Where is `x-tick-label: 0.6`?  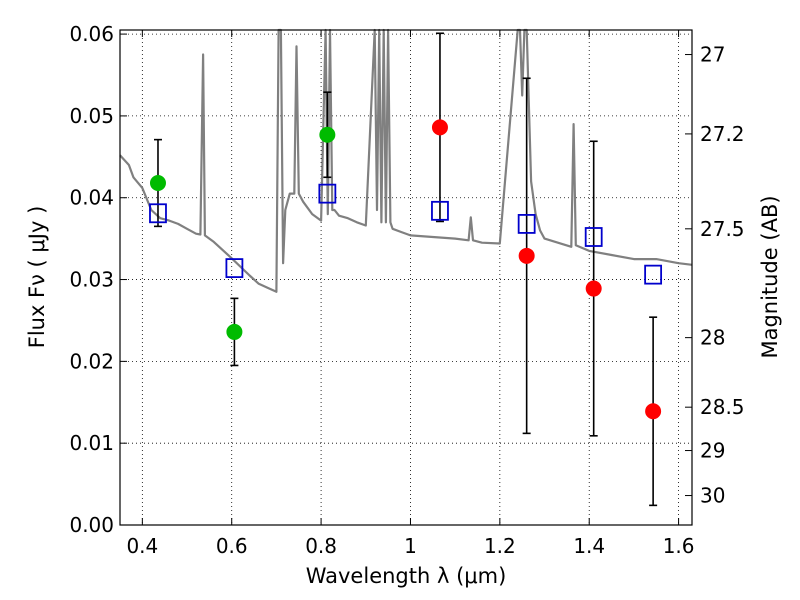 x-tick-label: 0.6 is located at coordinates (232, 546).